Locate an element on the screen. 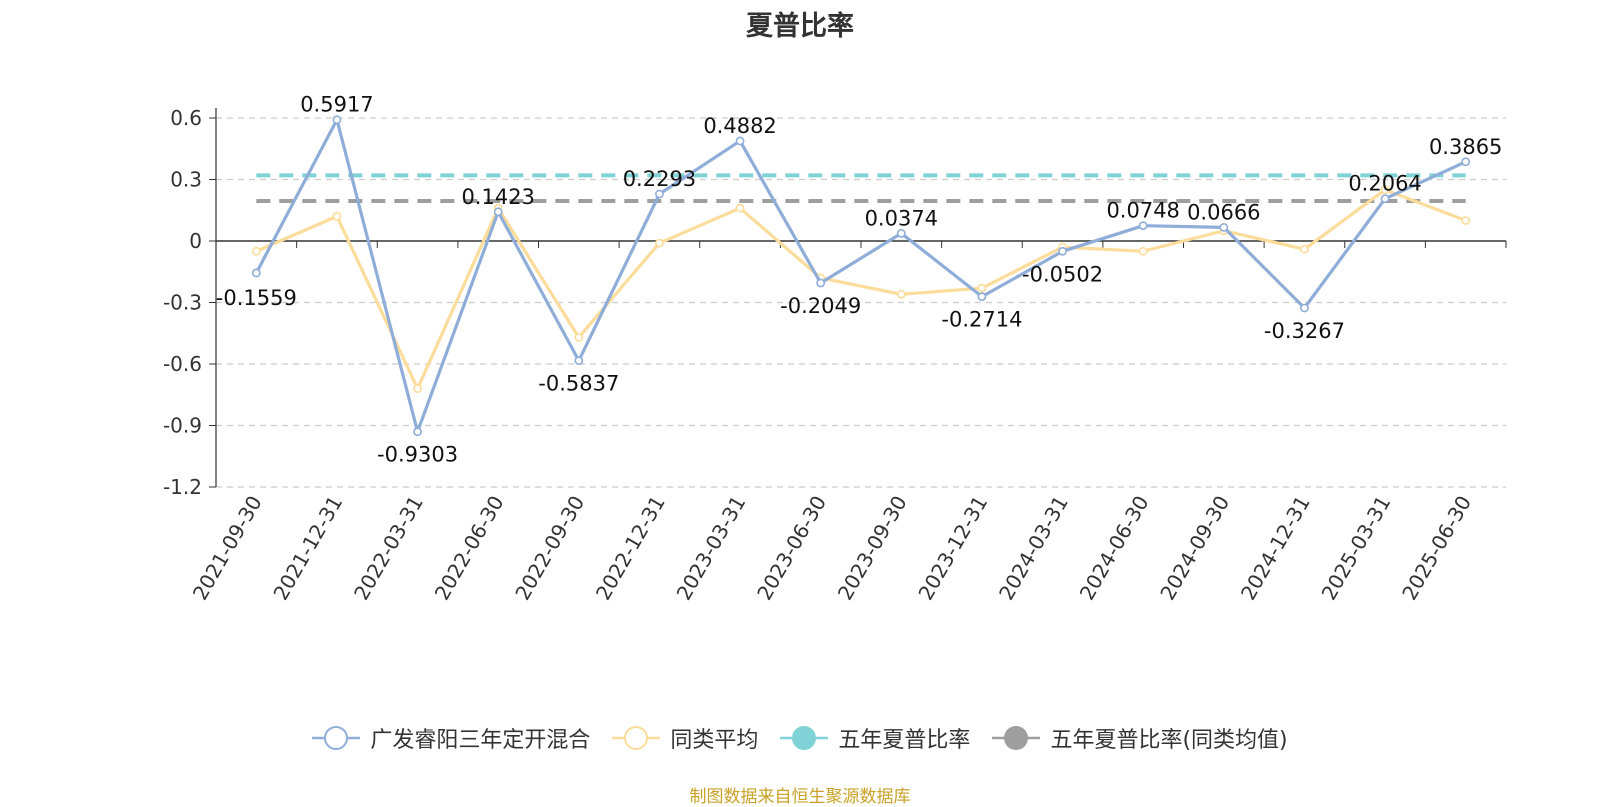  legend: 广发睿阳三年定开混合 同类平均 五年夏普比率 五年夏普比率(同类均值) is located at coordinates (800, 738).